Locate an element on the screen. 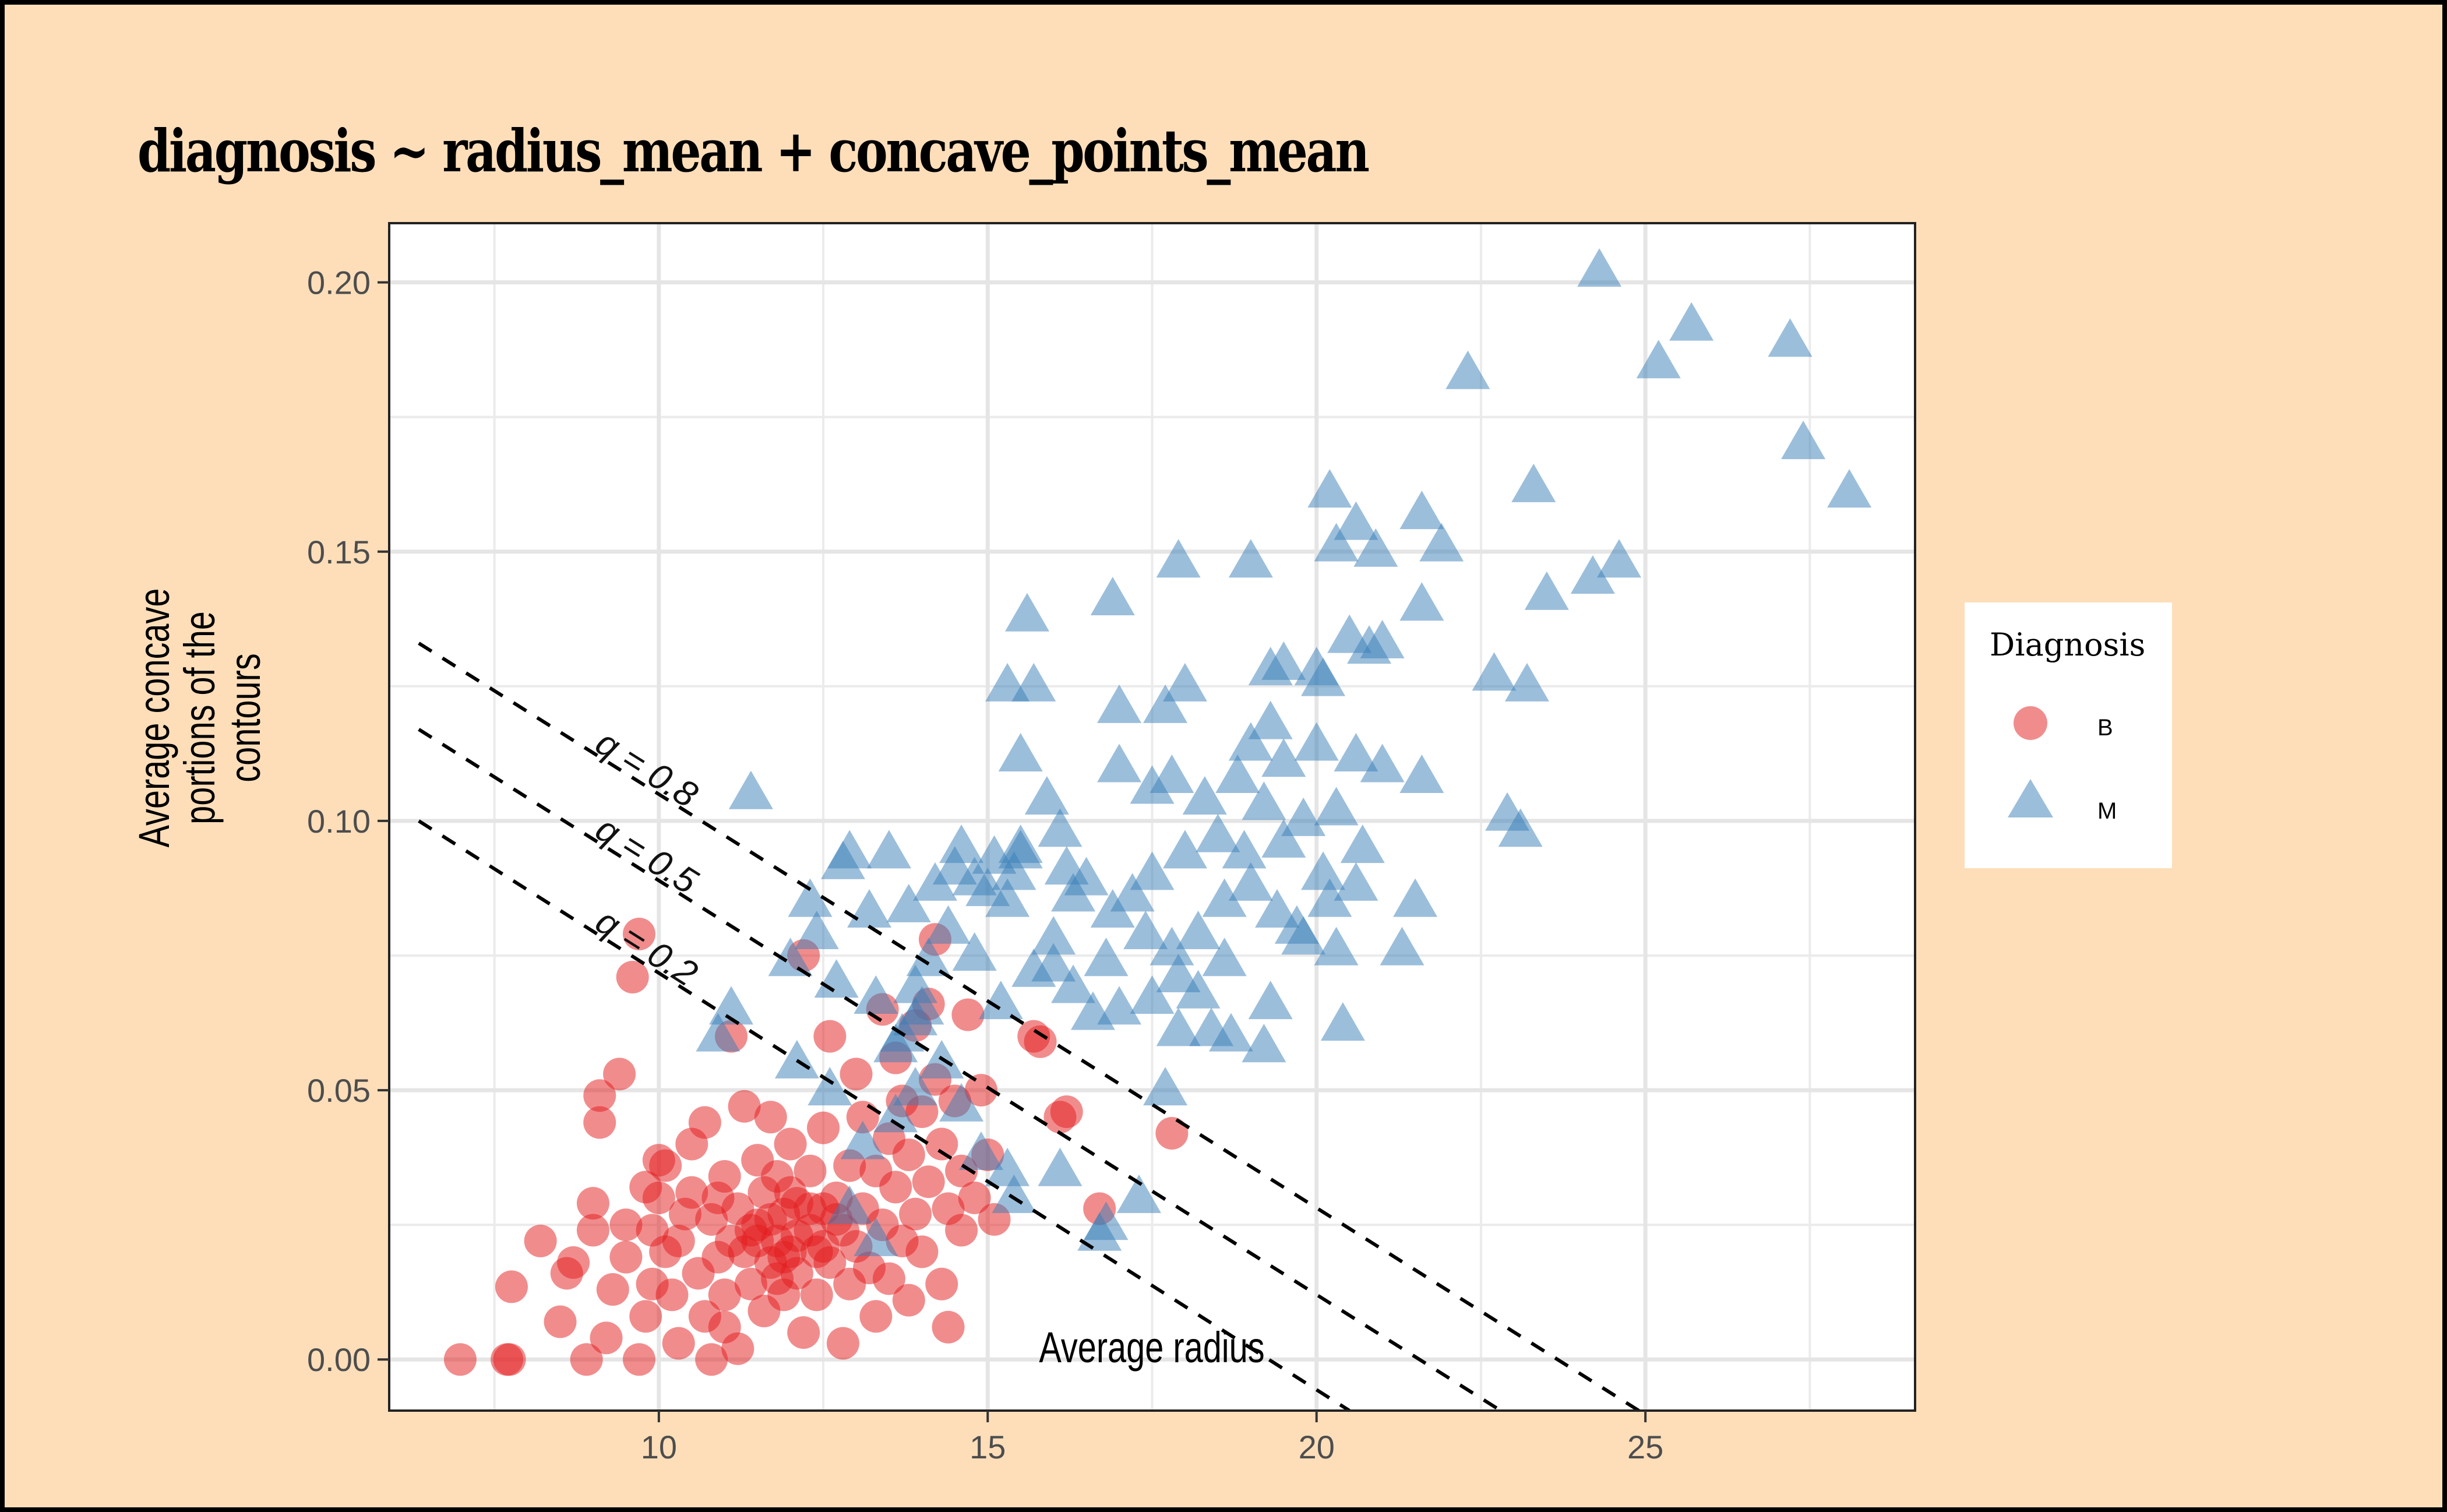  legend-triangle-icon is located at coordinates (2030, 798).